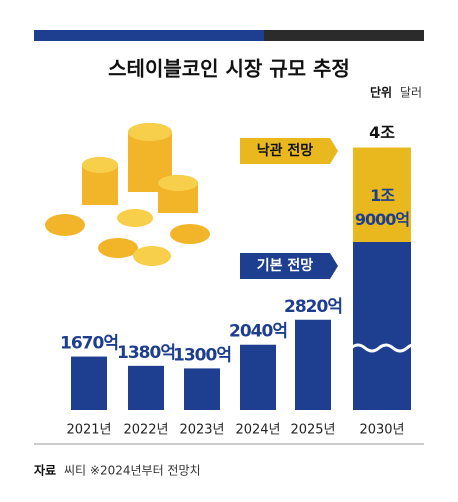 This screenshot has width=458, height=502. I want to click on unit-label: 단위, so click(381, 92).